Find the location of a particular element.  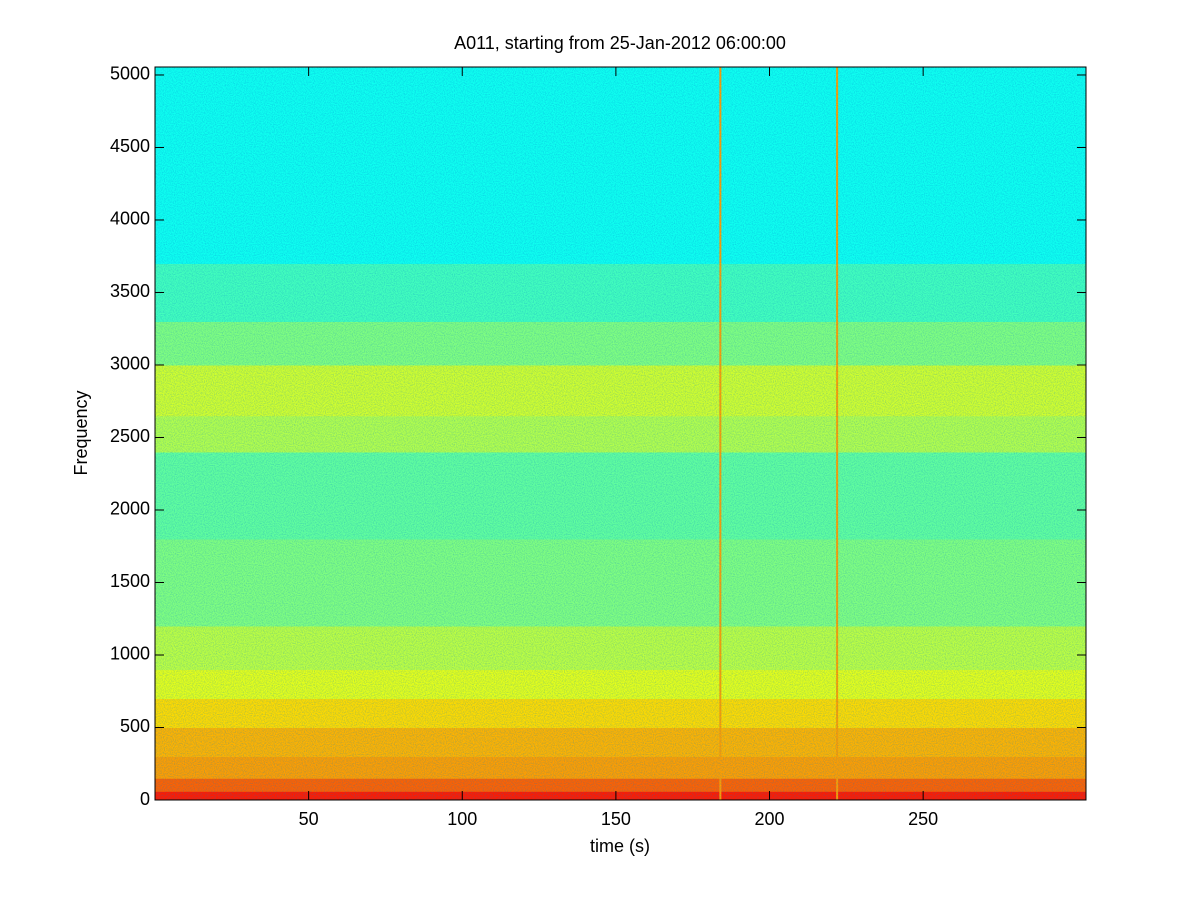

y-axis-label: Frequency is located at coordinates (81, 432).